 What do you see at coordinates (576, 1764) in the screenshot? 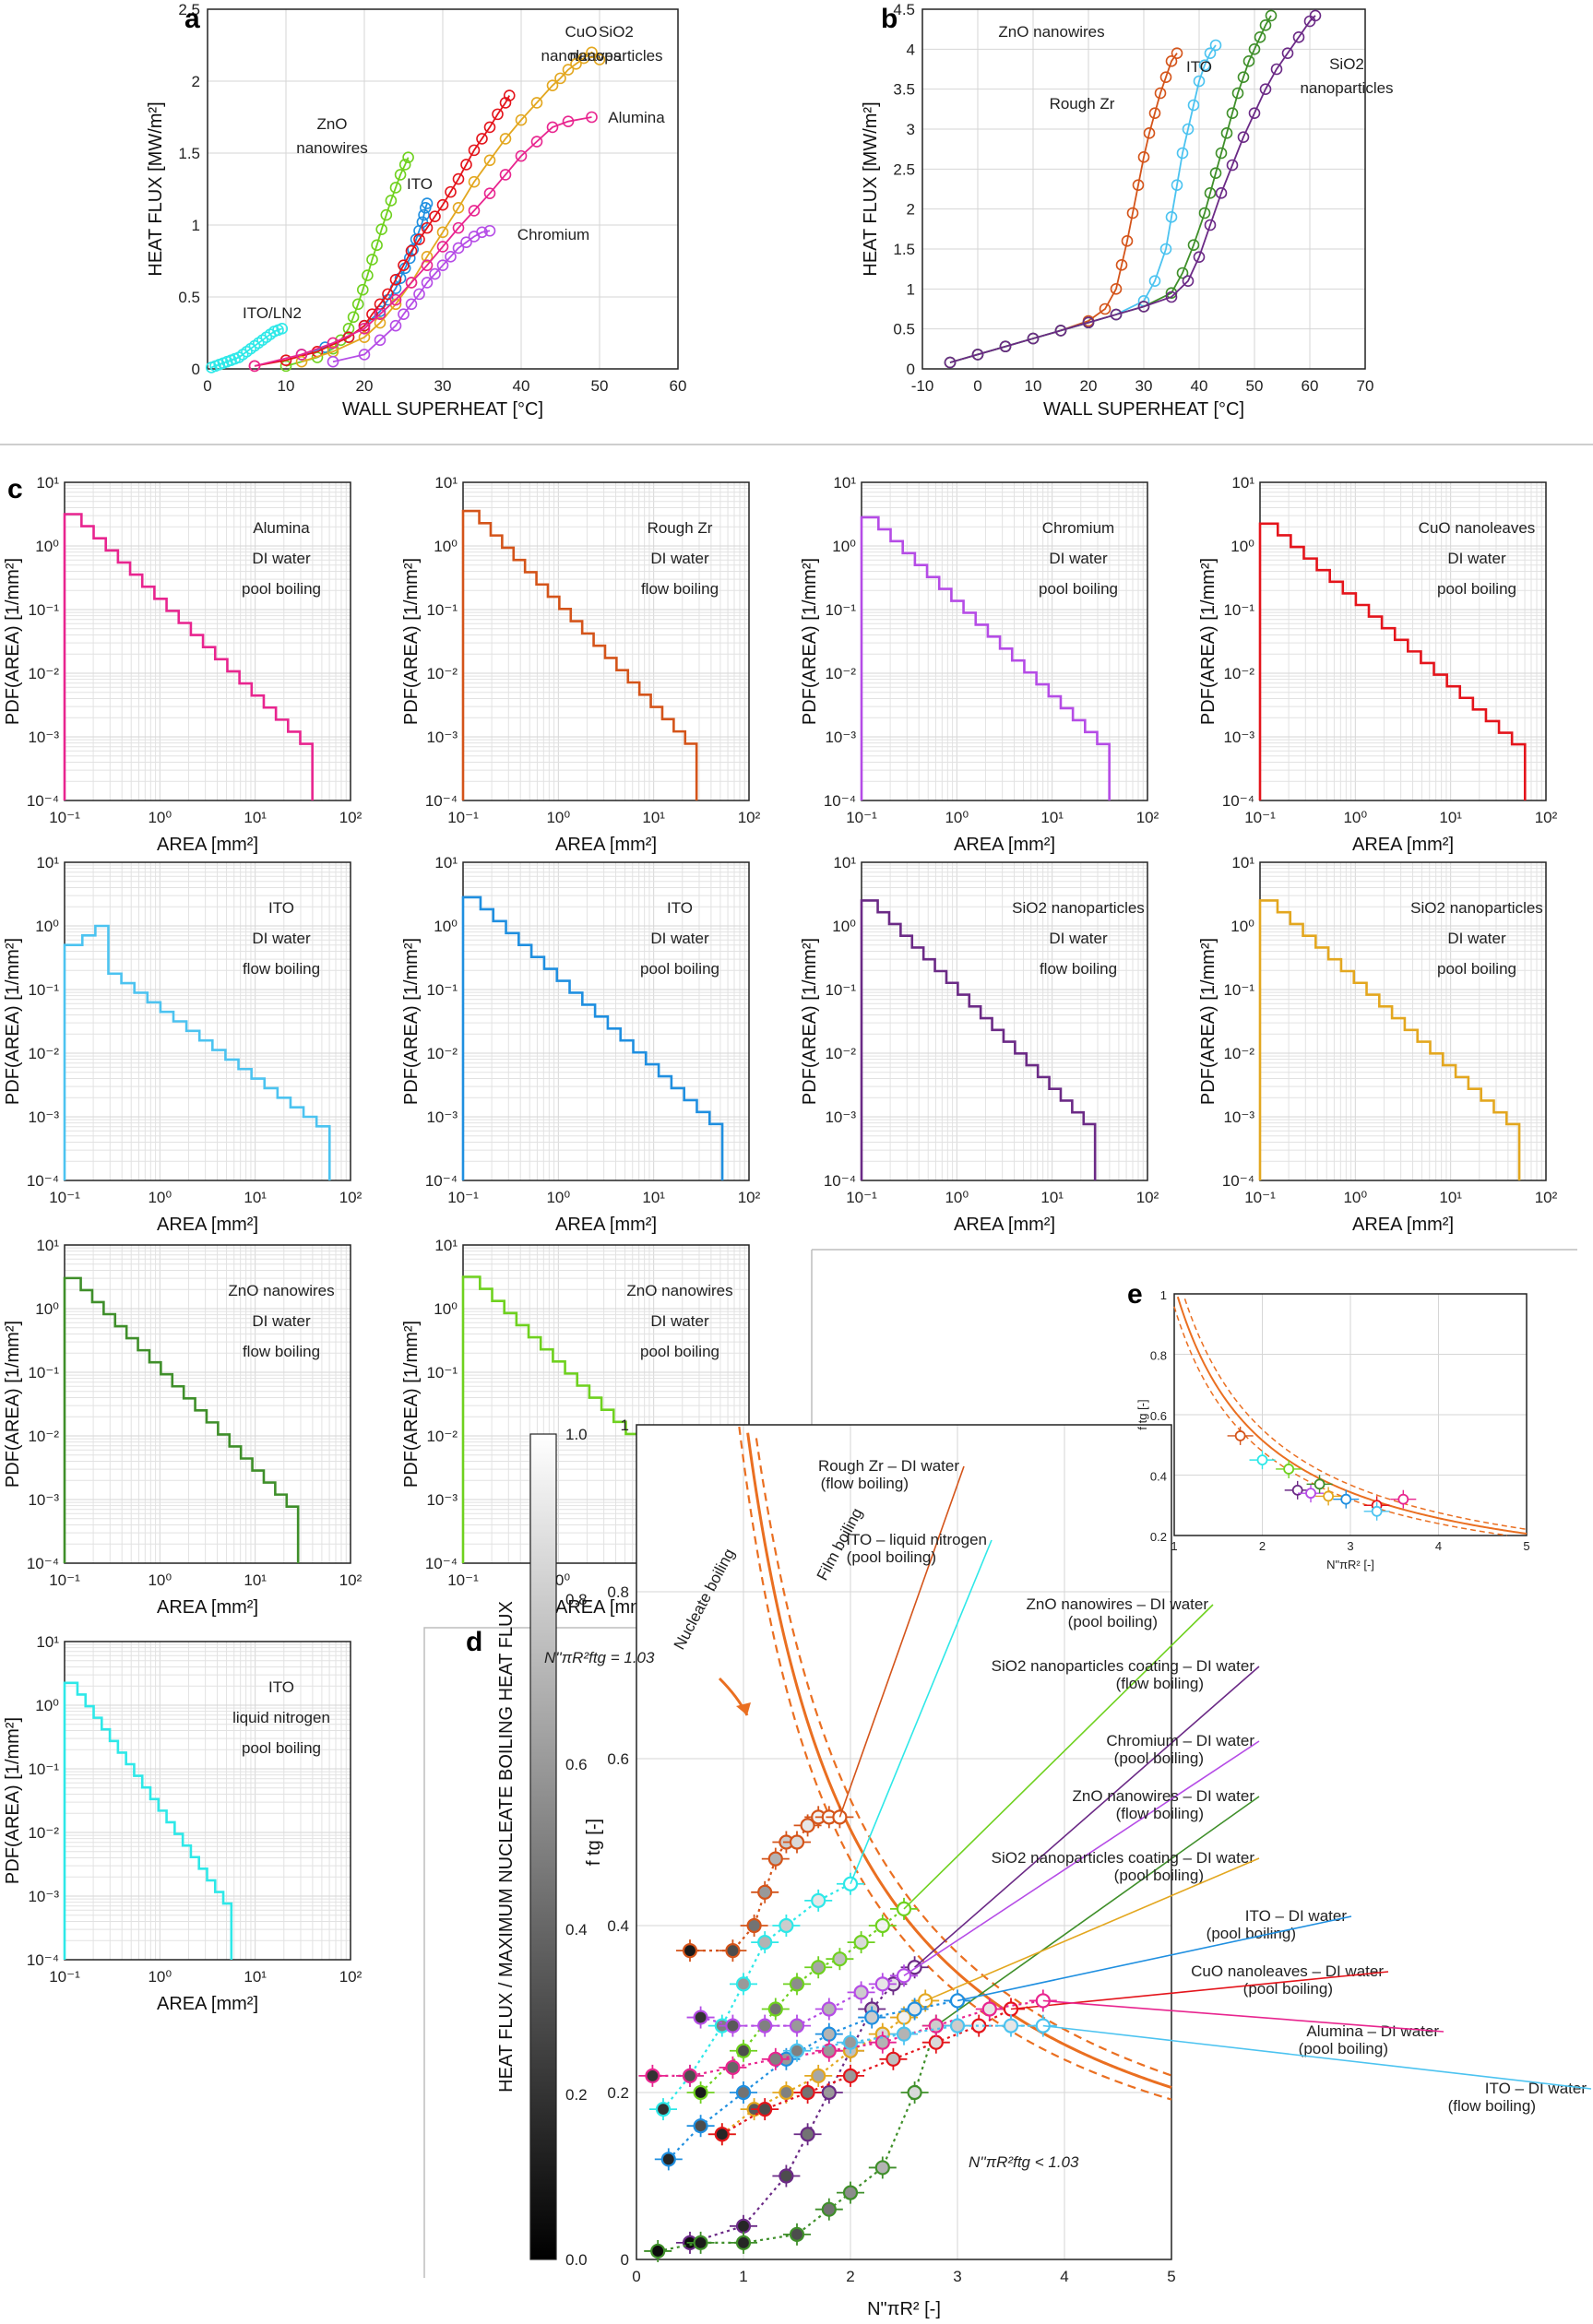
I see `colorbar-tick: 0.6` at bounding box center [576, 1764].